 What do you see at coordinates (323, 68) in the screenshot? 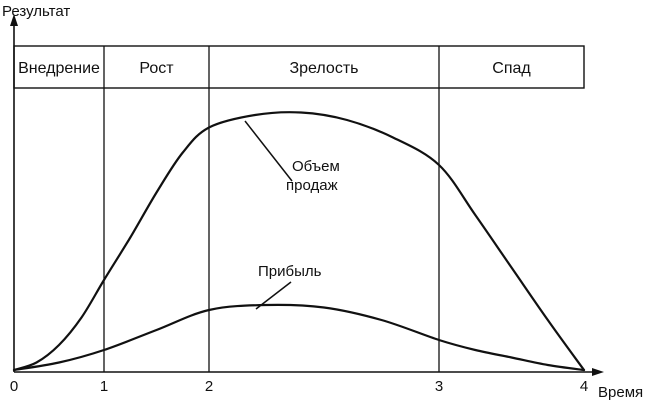
I see `stage-label: Зрелость` at bounding box center [323, 68].